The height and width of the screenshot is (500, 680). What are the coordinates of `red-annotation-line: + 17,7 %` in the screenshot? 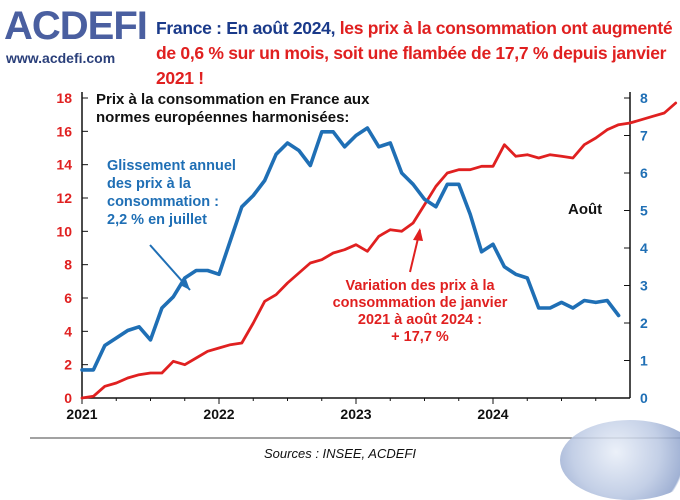 It's located at (420, 337).